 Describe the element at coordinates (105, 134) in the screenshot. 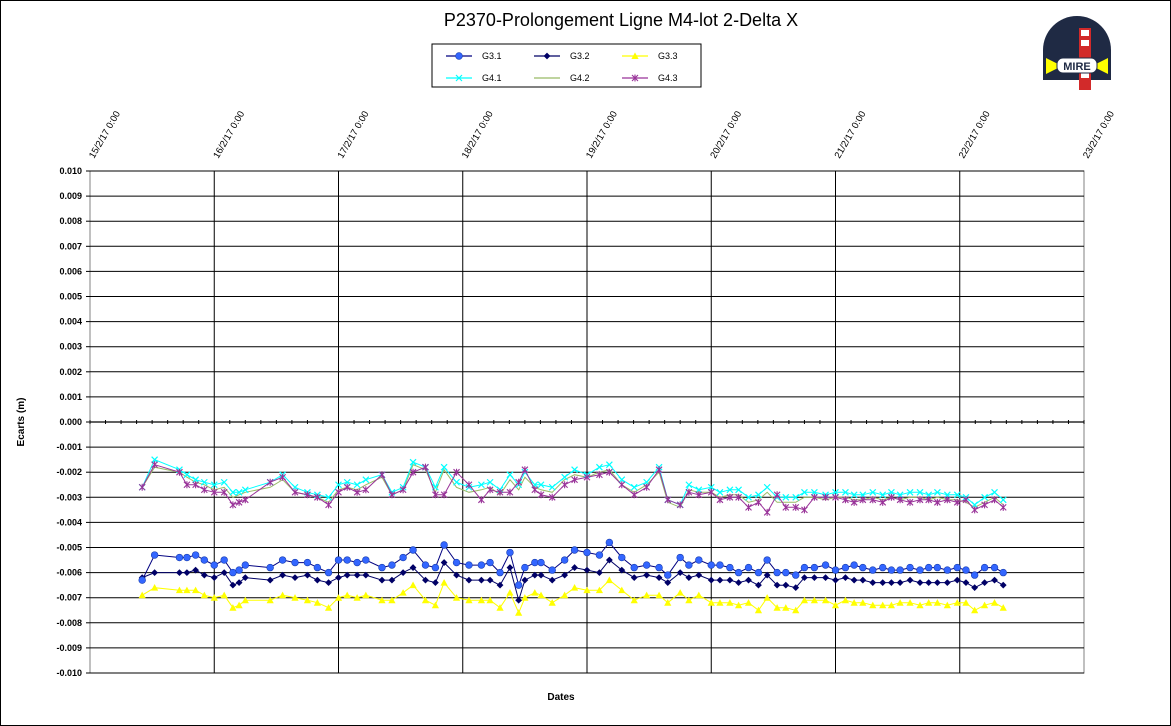

I see `x-tick-label: 15/2/17 0:00` at that location.